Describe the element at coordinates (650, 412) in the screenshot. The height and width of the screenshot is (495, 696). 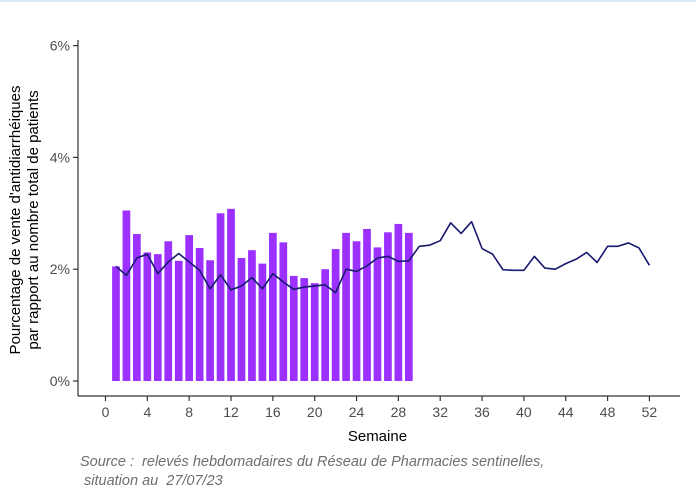
I see `x-tick-label: 52` at that location.